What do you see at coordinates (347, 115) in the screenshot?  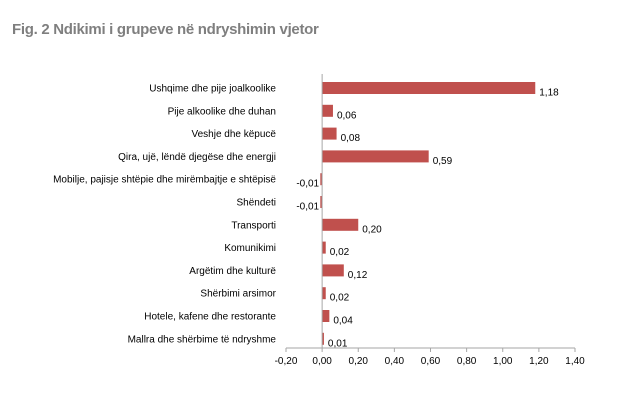 I see `data-label: 0,06` at bounding box center [347, 115].